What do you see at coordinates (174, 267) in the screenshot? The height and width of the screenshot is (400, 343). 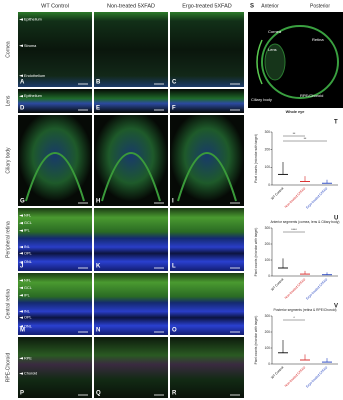 I see `panel-letter: L` at bounding box center [174, 267].